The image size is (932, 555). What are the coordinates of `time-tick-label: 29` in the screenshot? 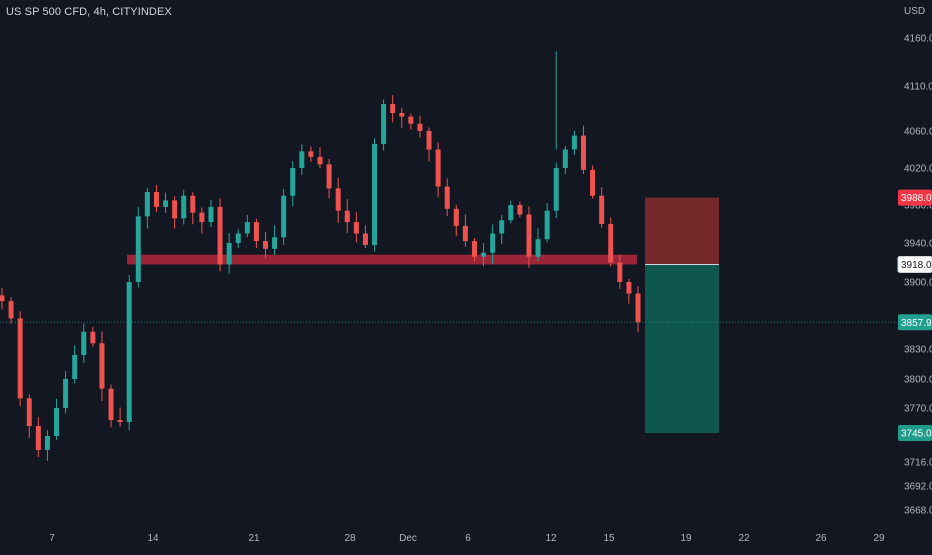 It's located at (879, 538).